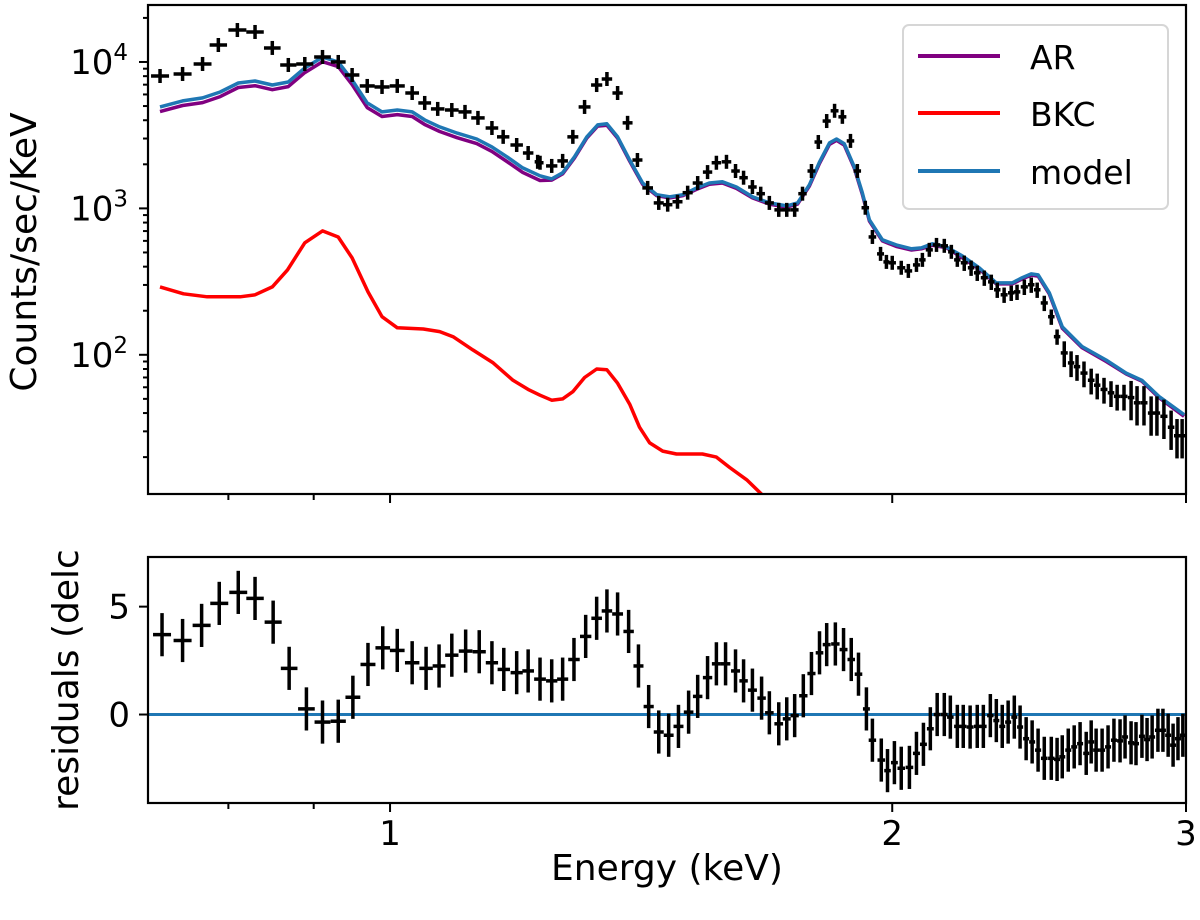 The height and width of the screenshot is (920, 1200). I want to click on y-tick-label: 5, so click(119, 608).